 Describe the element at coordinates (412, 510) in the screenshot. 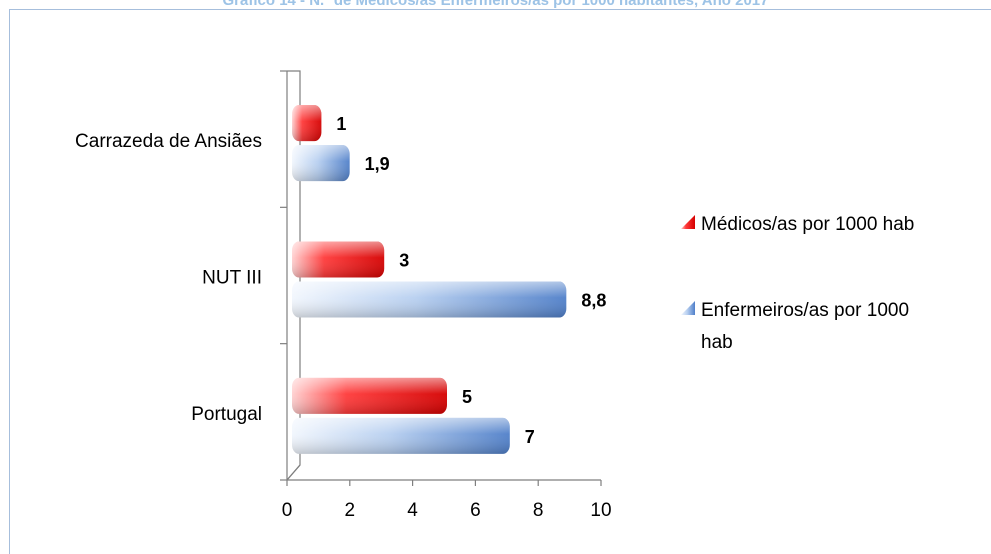

I see `x-tick-label: 4` at that location.